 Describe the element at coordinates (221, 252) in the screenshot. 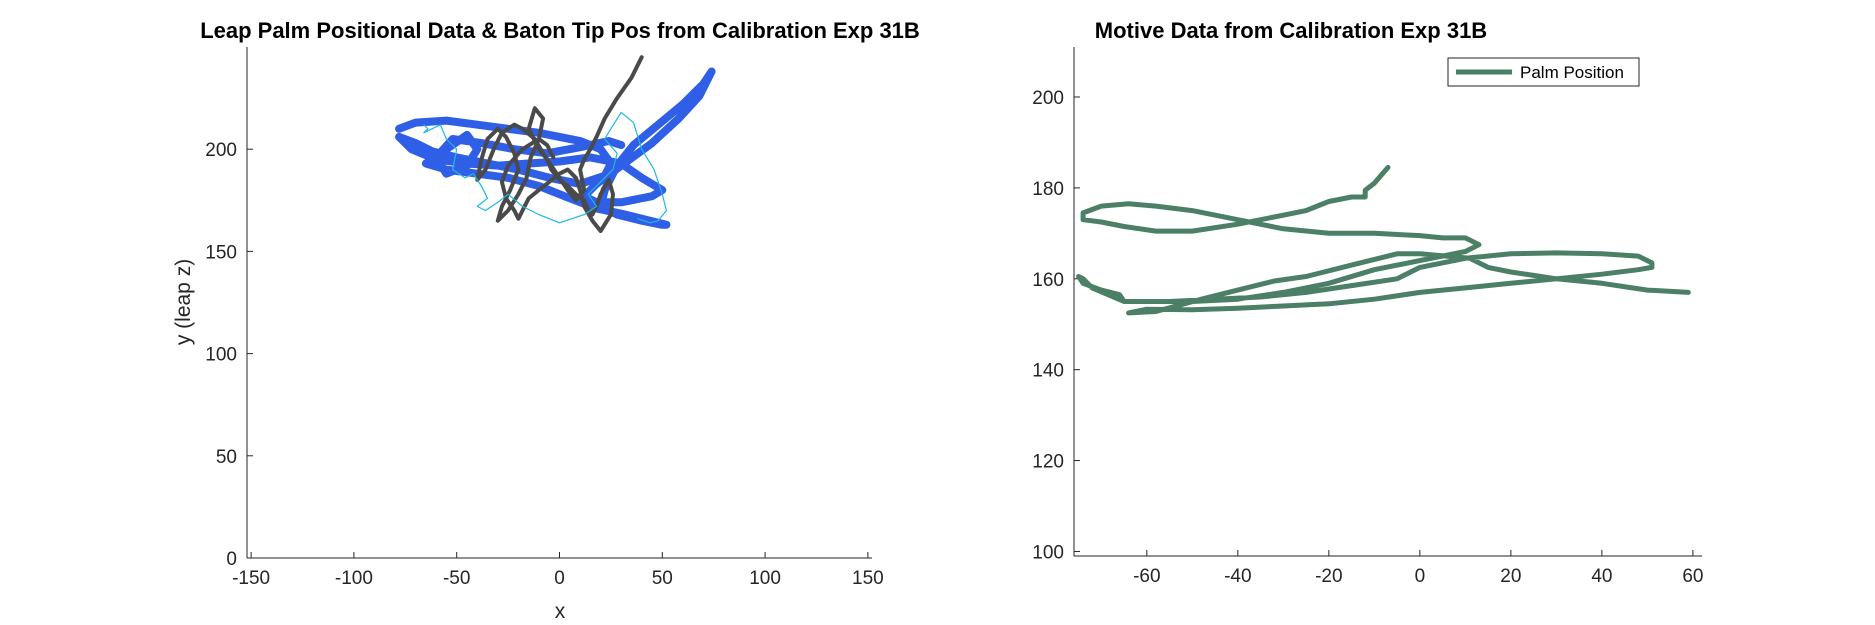

I see `y-tick-label: 150` at that location.